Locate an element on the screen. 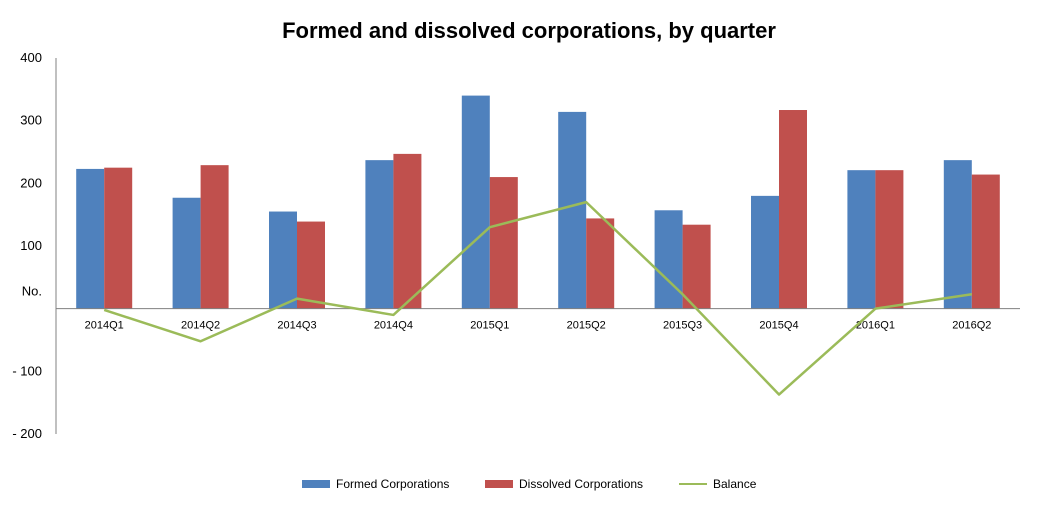 Image resolution: width=1058 pixels, height=507 pixels. legend-label-dissolved: Dissolved Corporations is located at coordinates (581, 484).